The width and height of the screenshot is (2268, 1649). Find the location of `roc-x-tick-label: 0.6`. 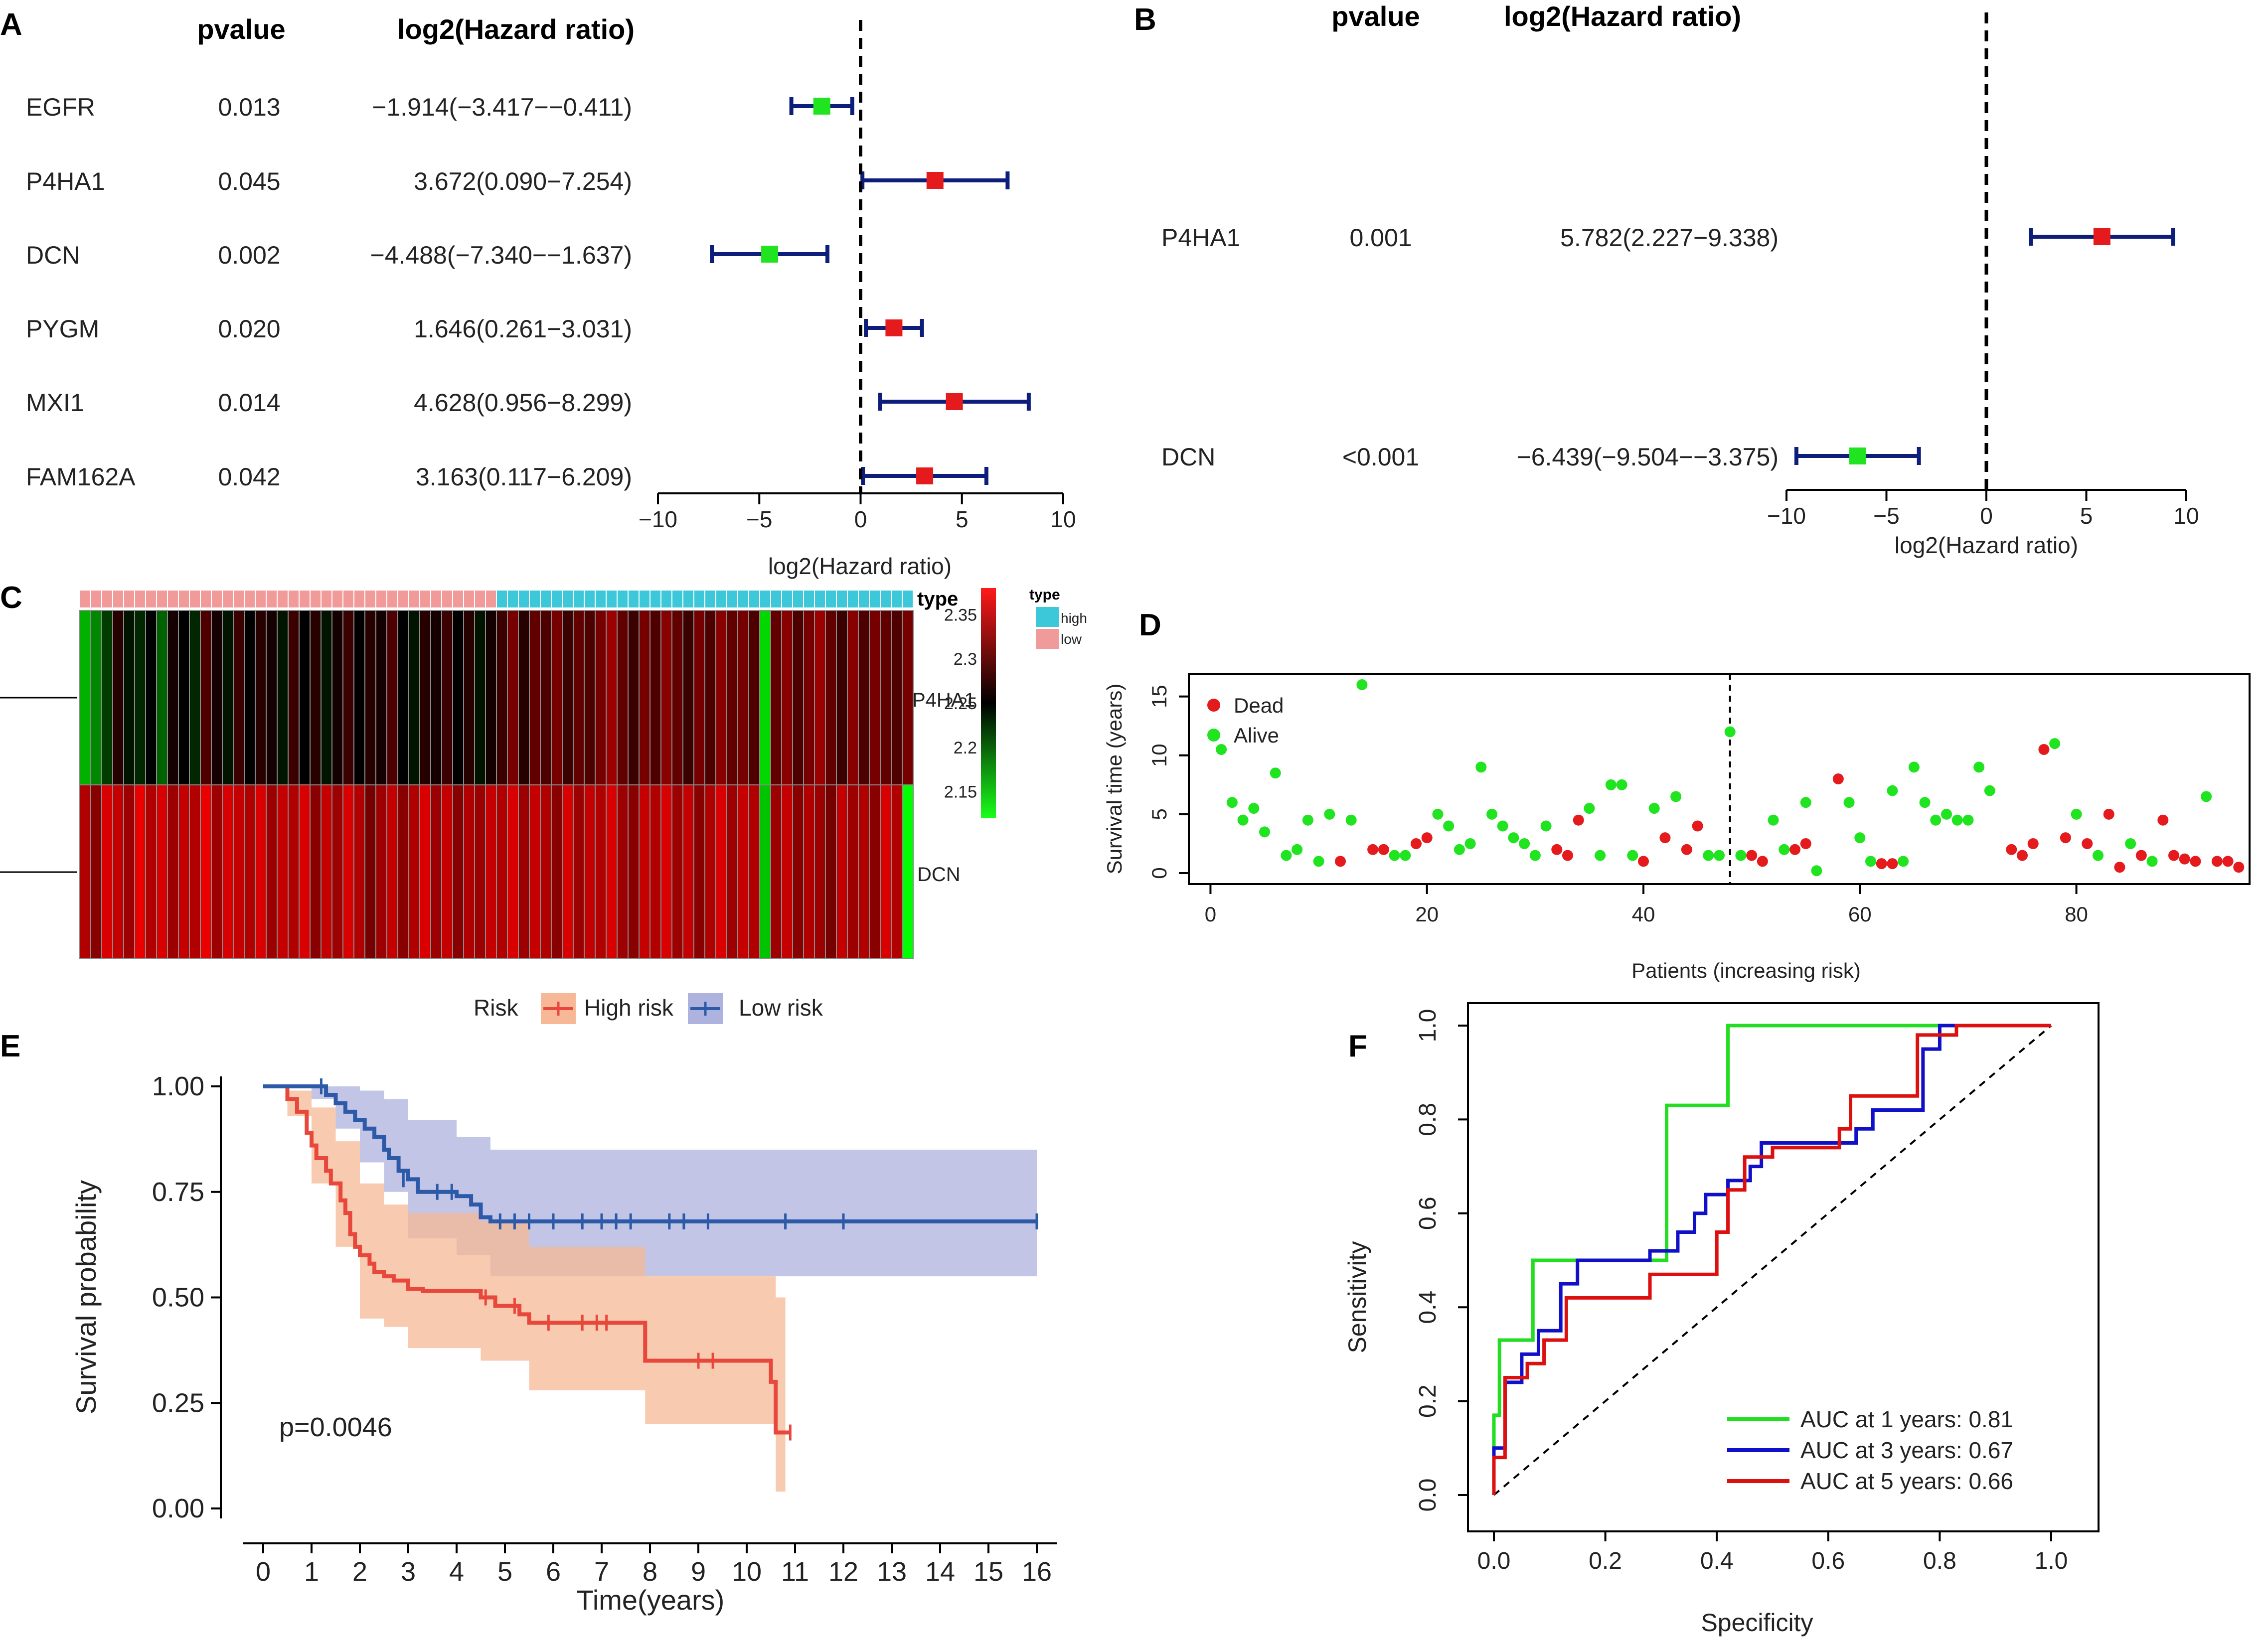

roc-x-tick-label: 0.6 is located at coordinates (1828, 1561).